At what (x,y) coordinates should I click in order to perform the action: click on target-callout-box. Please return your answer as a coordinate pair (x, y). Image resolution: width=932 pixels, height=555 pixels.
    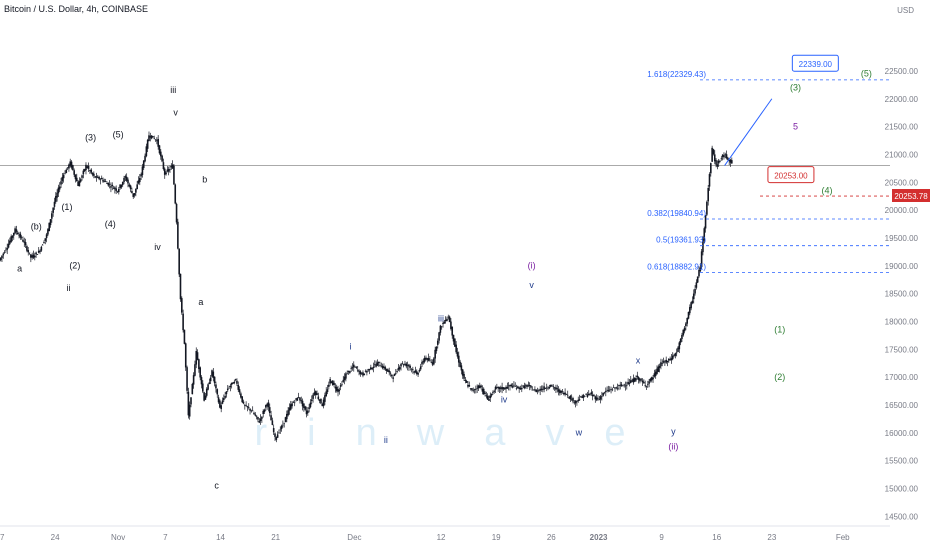
    Looking at the image, I should click on (791, 175).